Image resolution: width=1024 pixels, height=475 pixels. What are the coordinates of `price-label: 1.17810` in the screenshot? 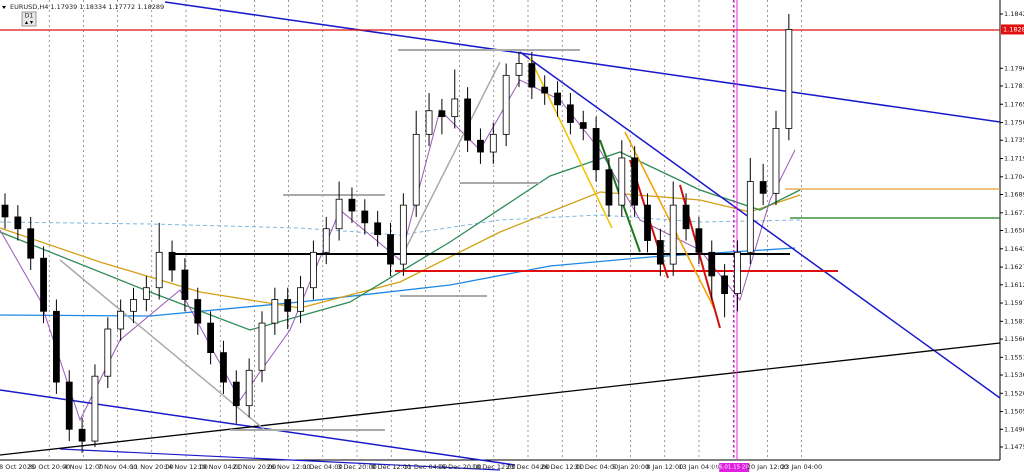 It's located at (1014, 86).